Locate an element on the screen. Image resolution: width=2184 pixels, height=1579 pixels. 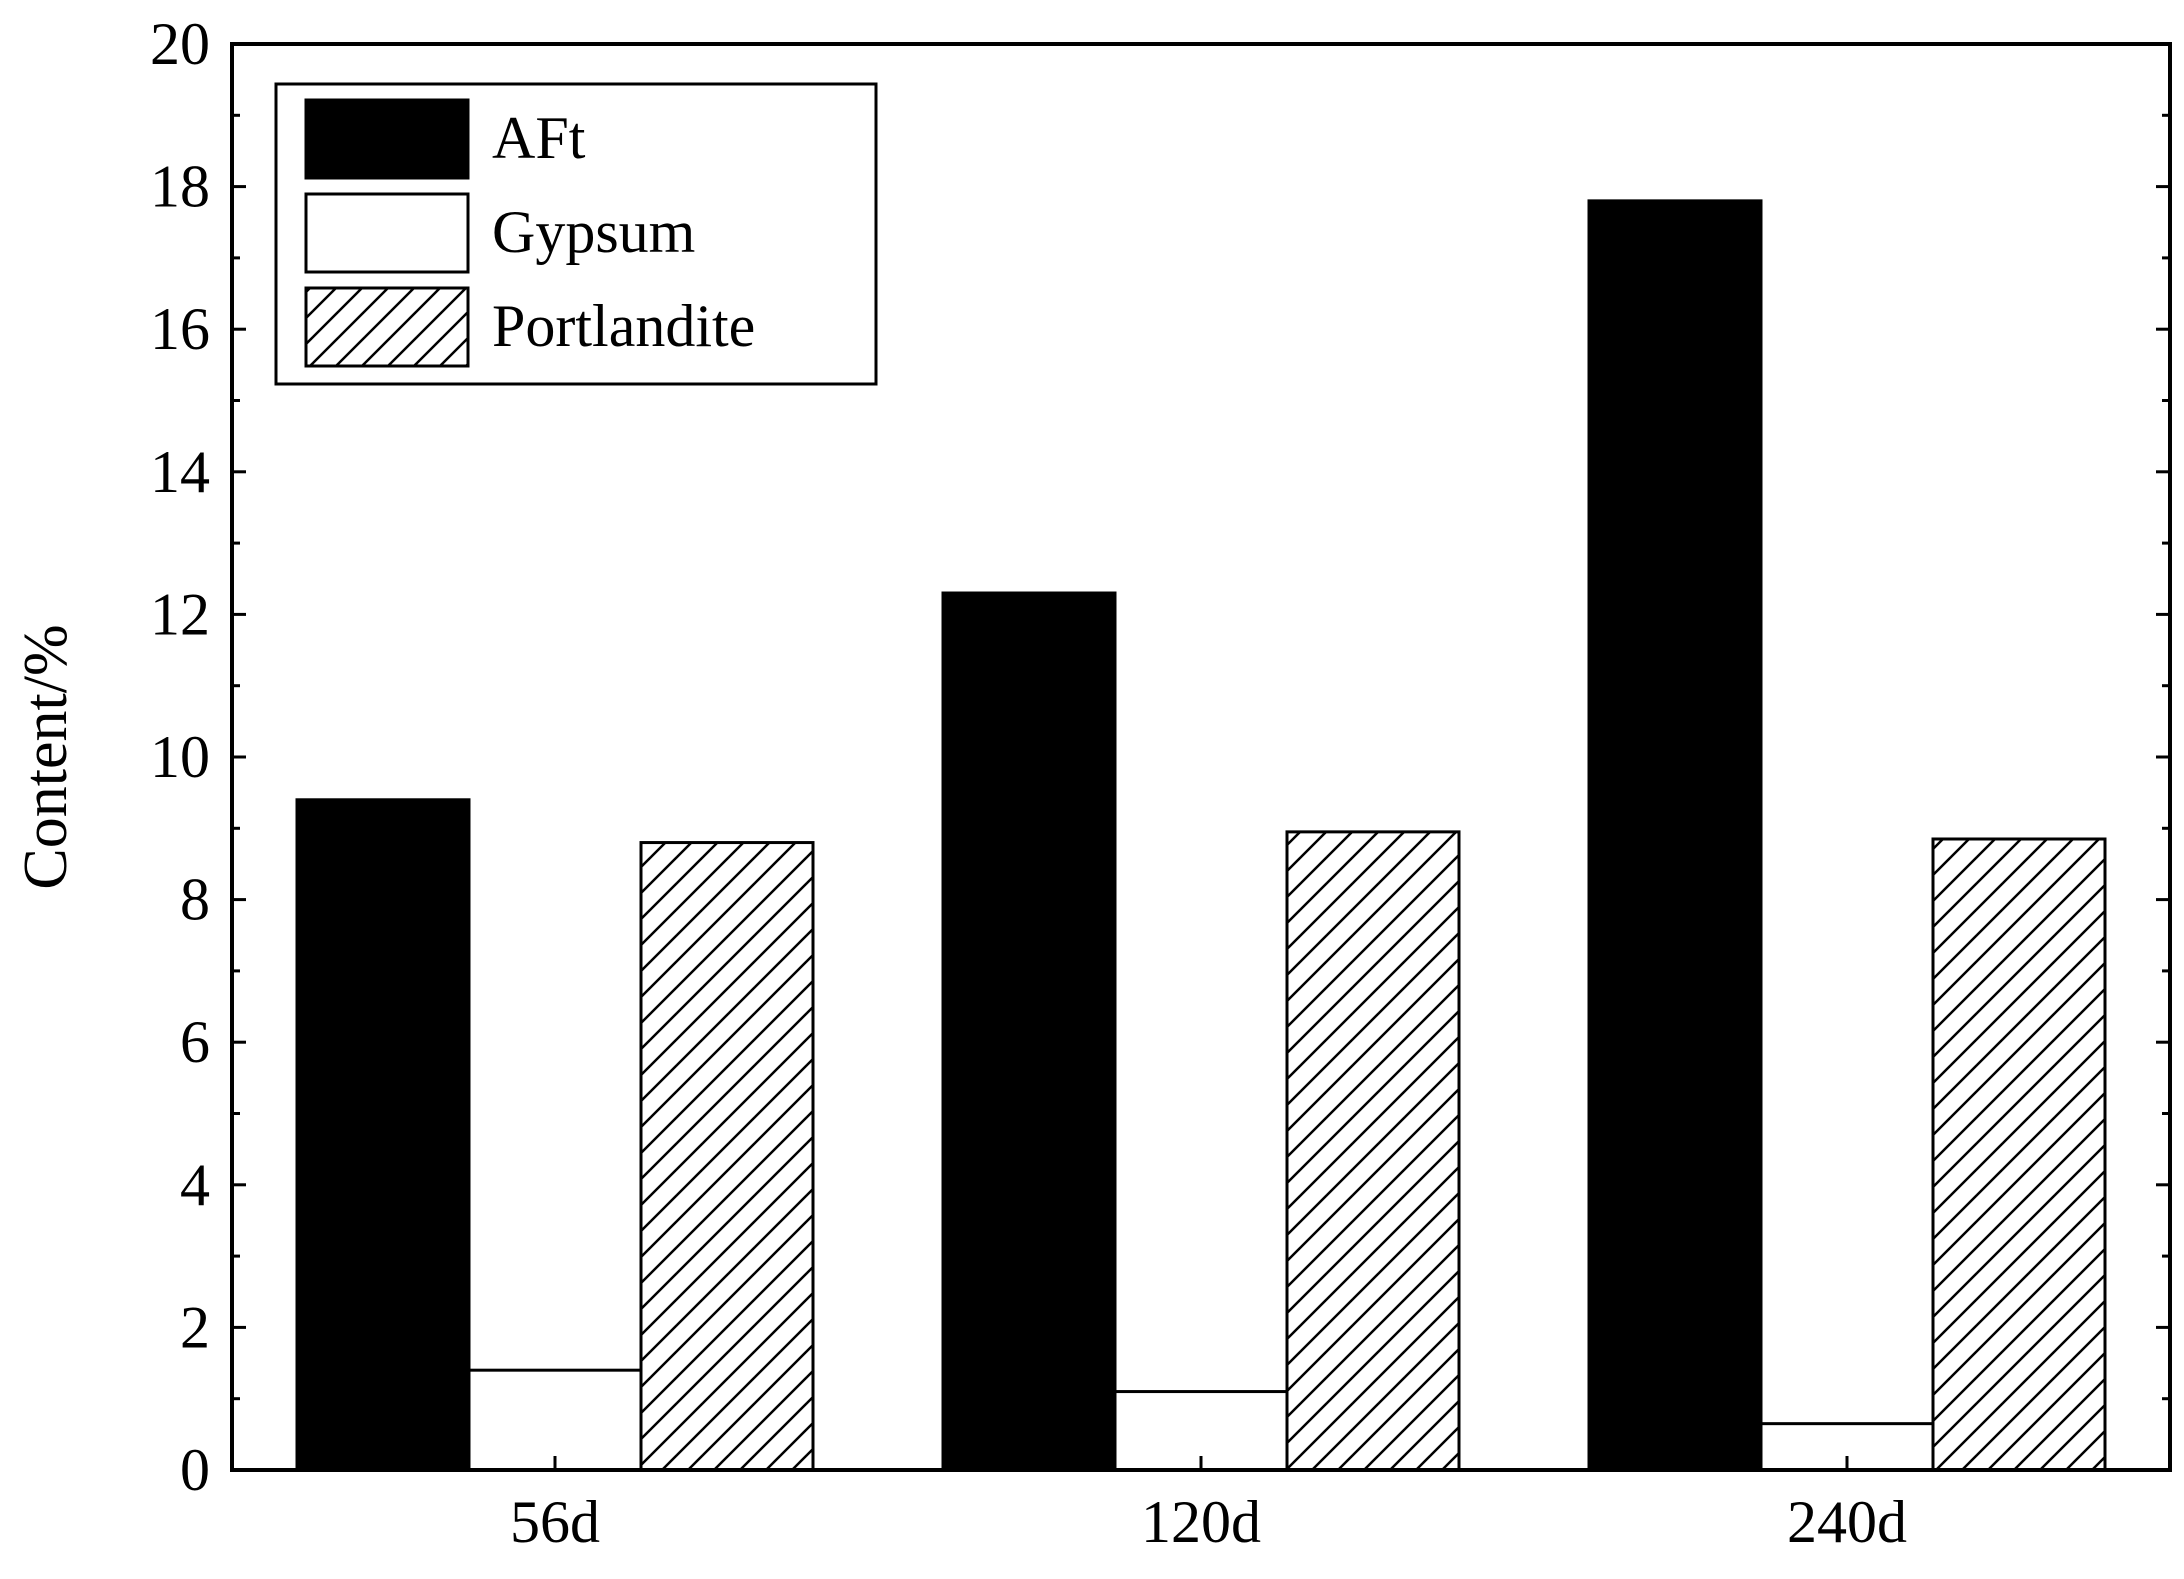
bar-gypsum-56d is located at coordinates (555, 1420).